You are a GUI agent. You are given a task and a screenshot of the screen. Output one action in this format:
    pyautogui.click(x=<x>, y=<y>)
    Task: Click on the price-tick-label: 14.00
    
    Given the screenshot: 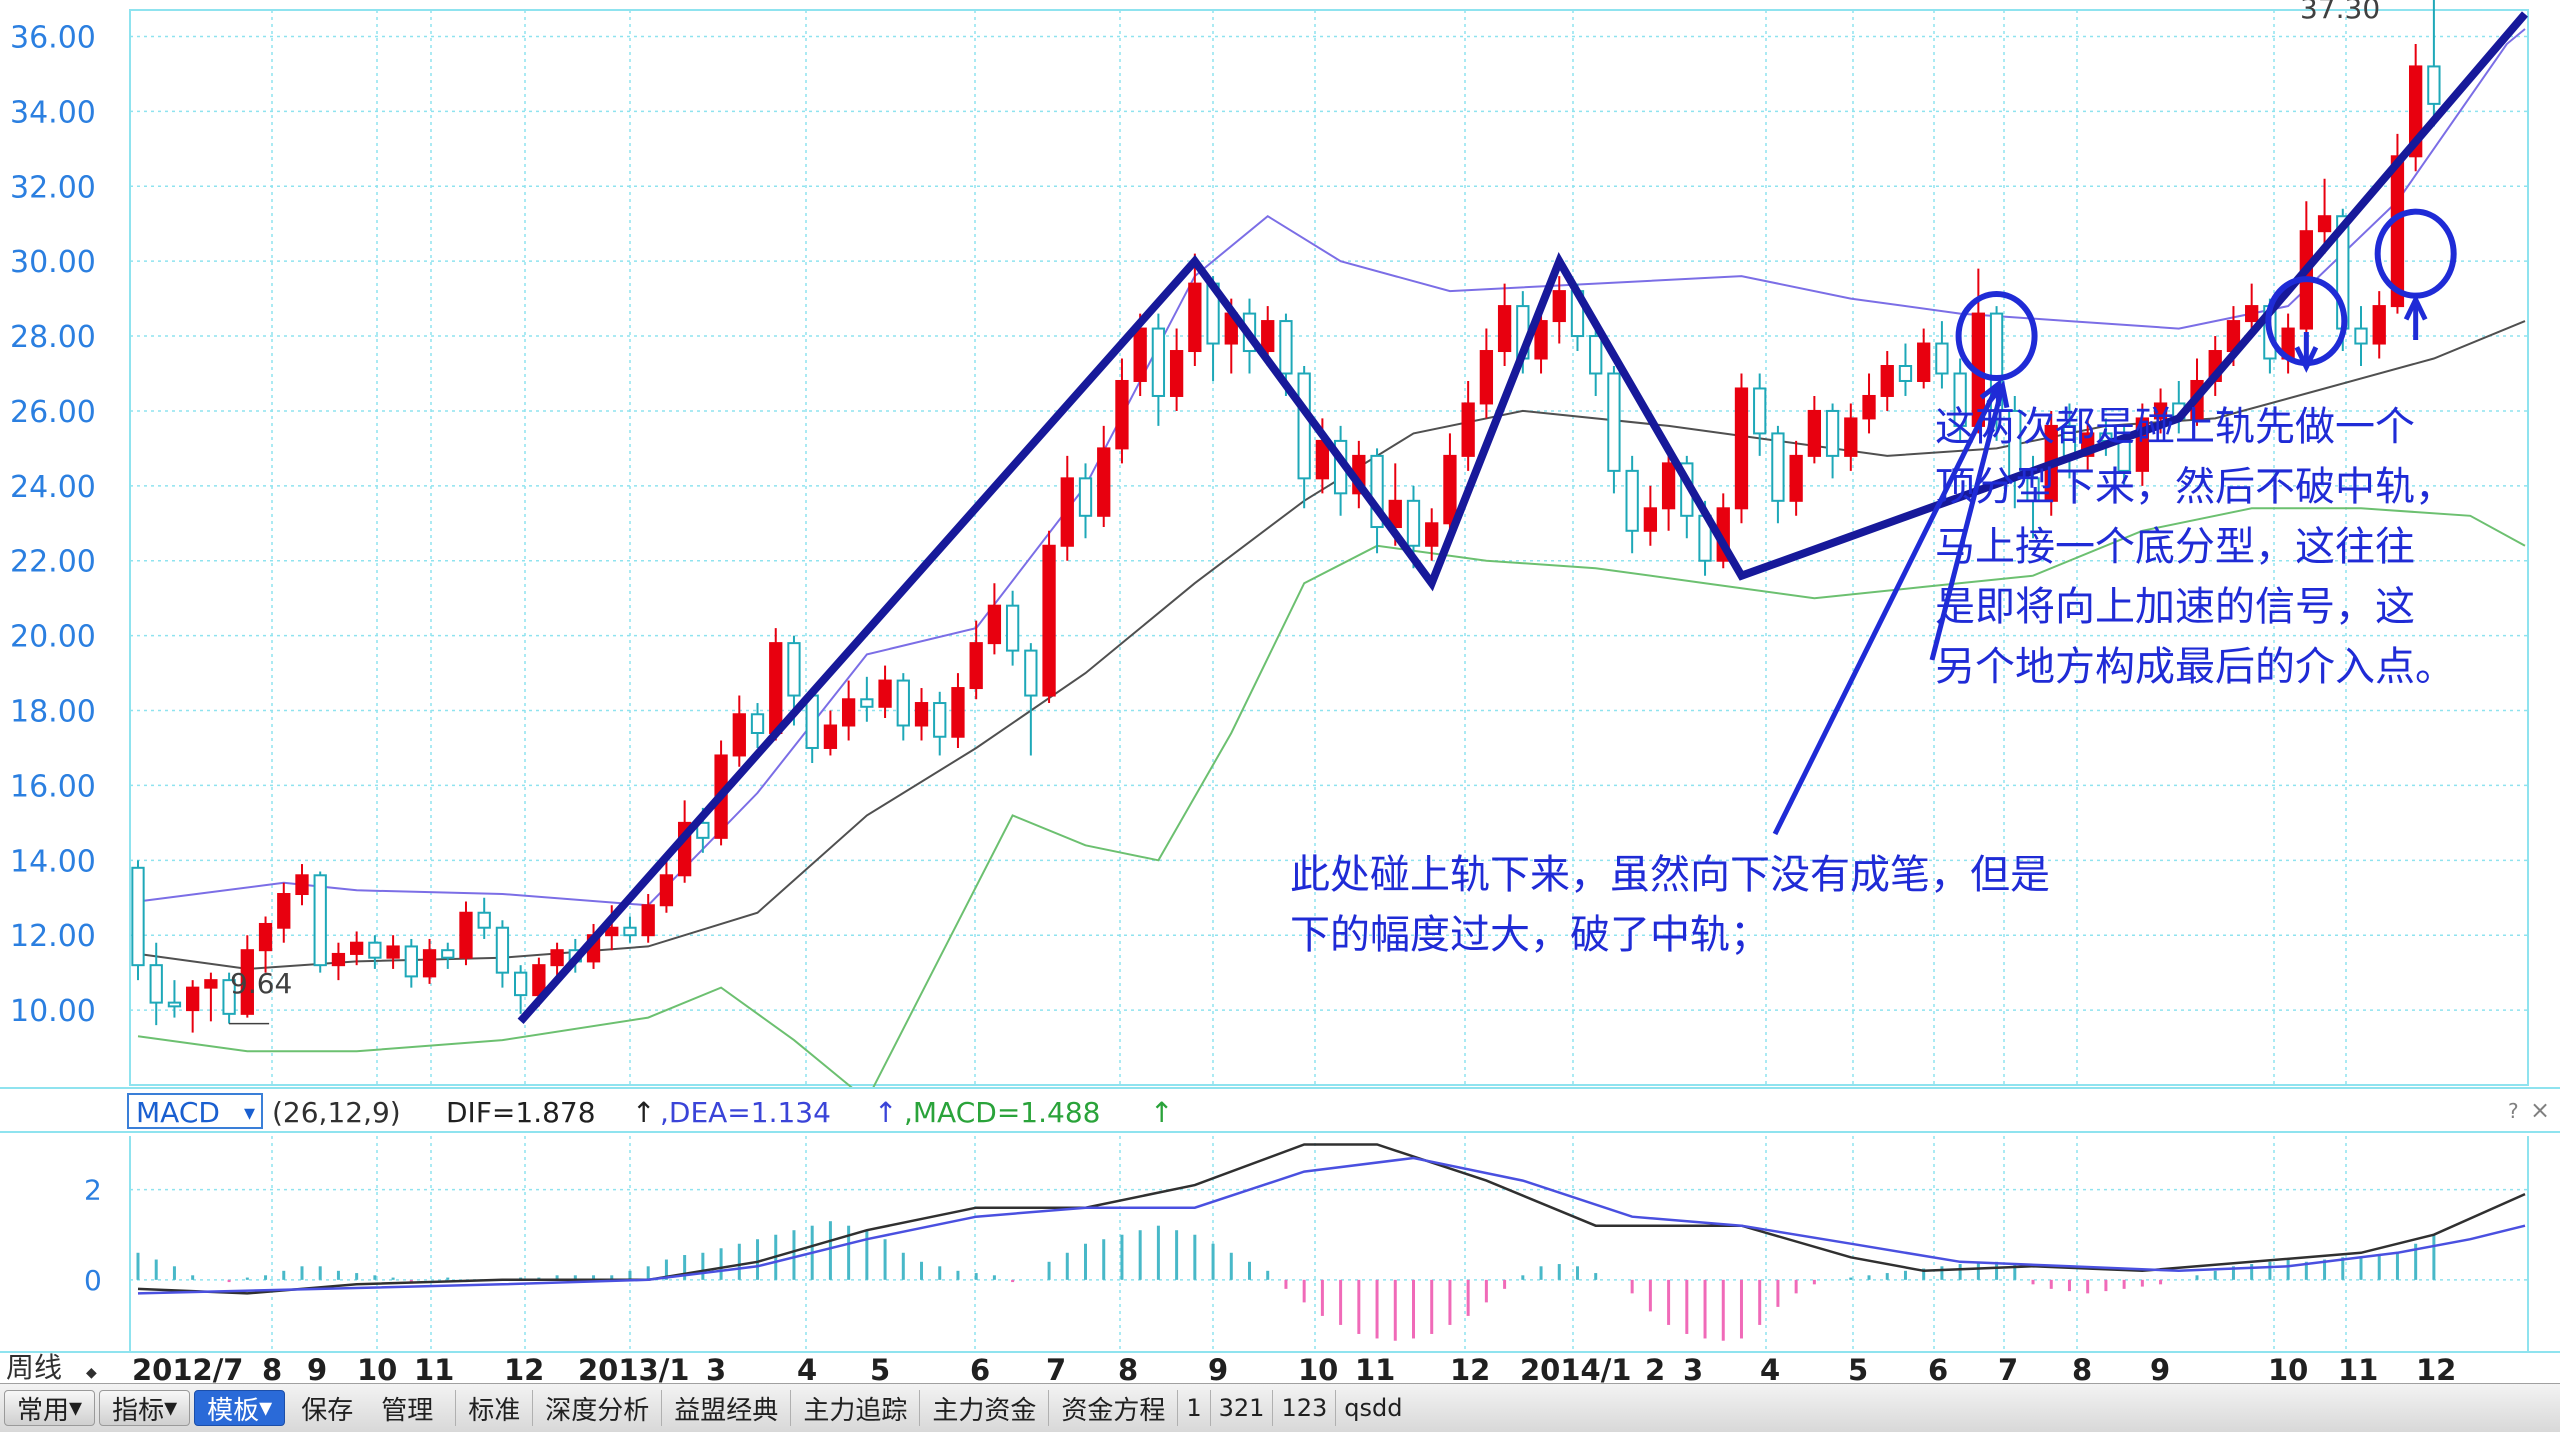 What is the action you would take?
    pyautogui.click(x=53, y=861)
    